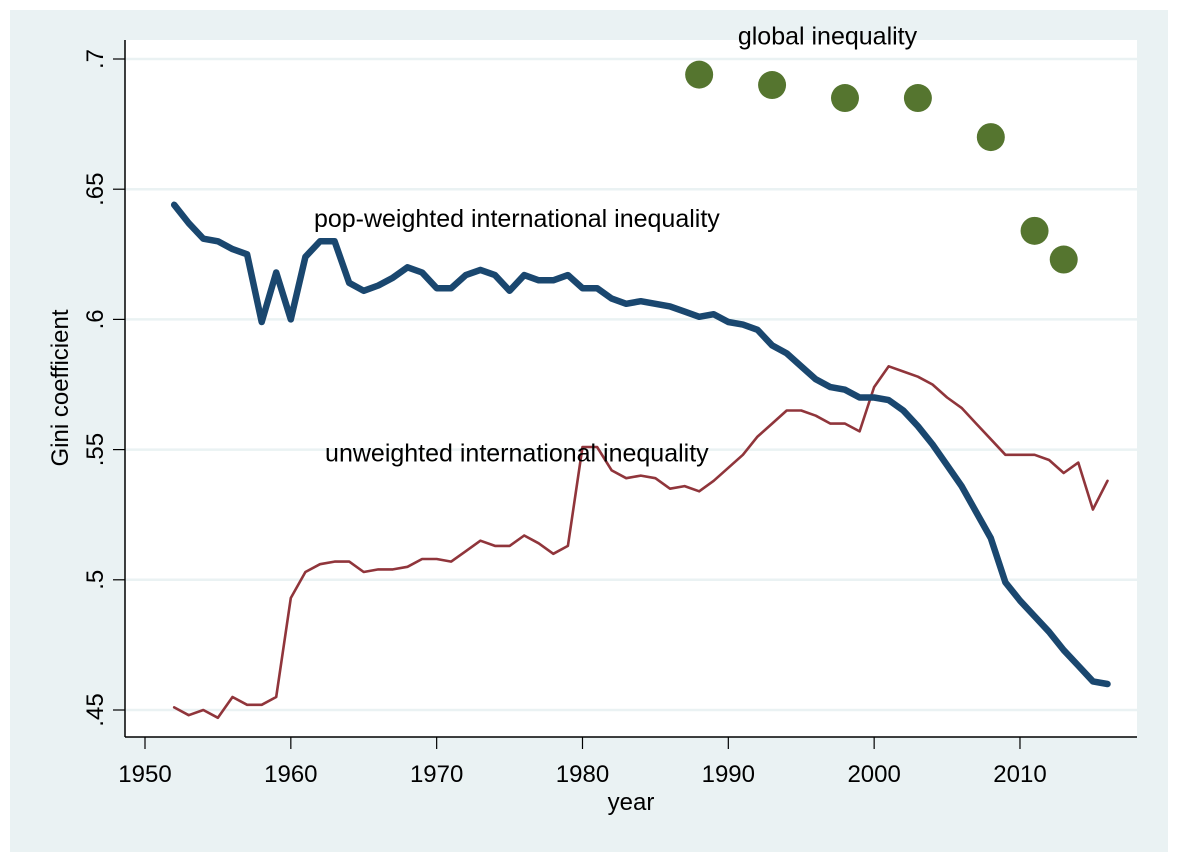 This screenshot has width=1178, height=862. Describe the element at coordinates (95, 709) in the screenshot. I see `y-tick-label: .45` at that location.